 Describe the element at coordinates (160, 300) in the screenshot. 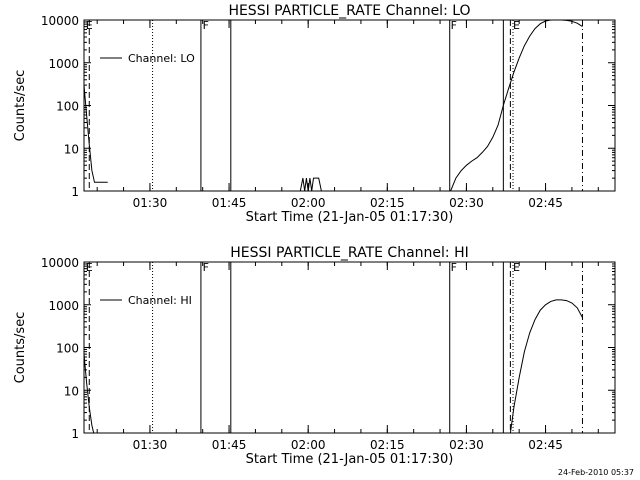

I see `legend-label: Channel: HI` at that location.